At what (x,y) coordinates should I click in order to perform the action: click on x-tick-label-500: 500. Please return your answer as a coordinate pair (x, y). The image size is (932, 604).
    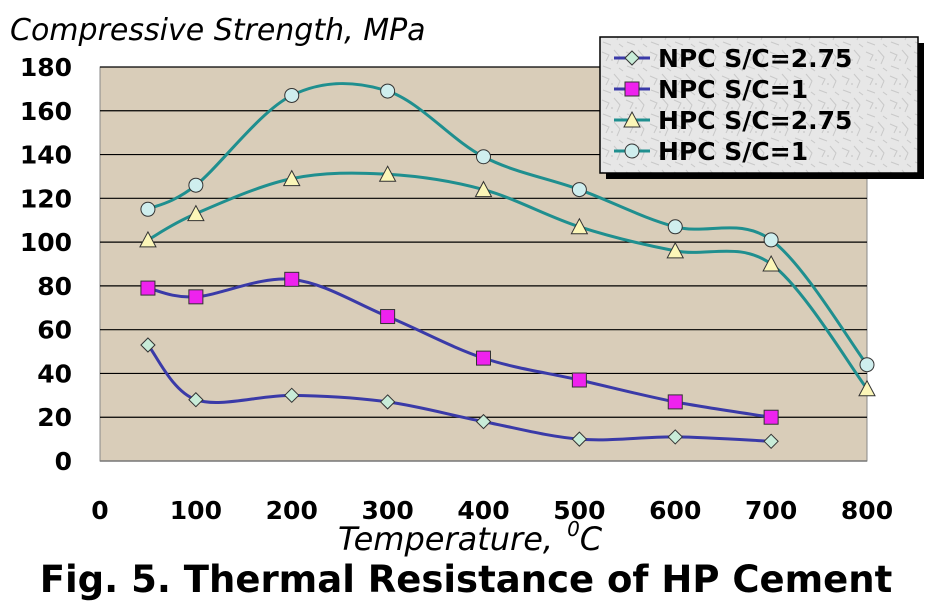
    Looking at the image, I should click on (579, 510).